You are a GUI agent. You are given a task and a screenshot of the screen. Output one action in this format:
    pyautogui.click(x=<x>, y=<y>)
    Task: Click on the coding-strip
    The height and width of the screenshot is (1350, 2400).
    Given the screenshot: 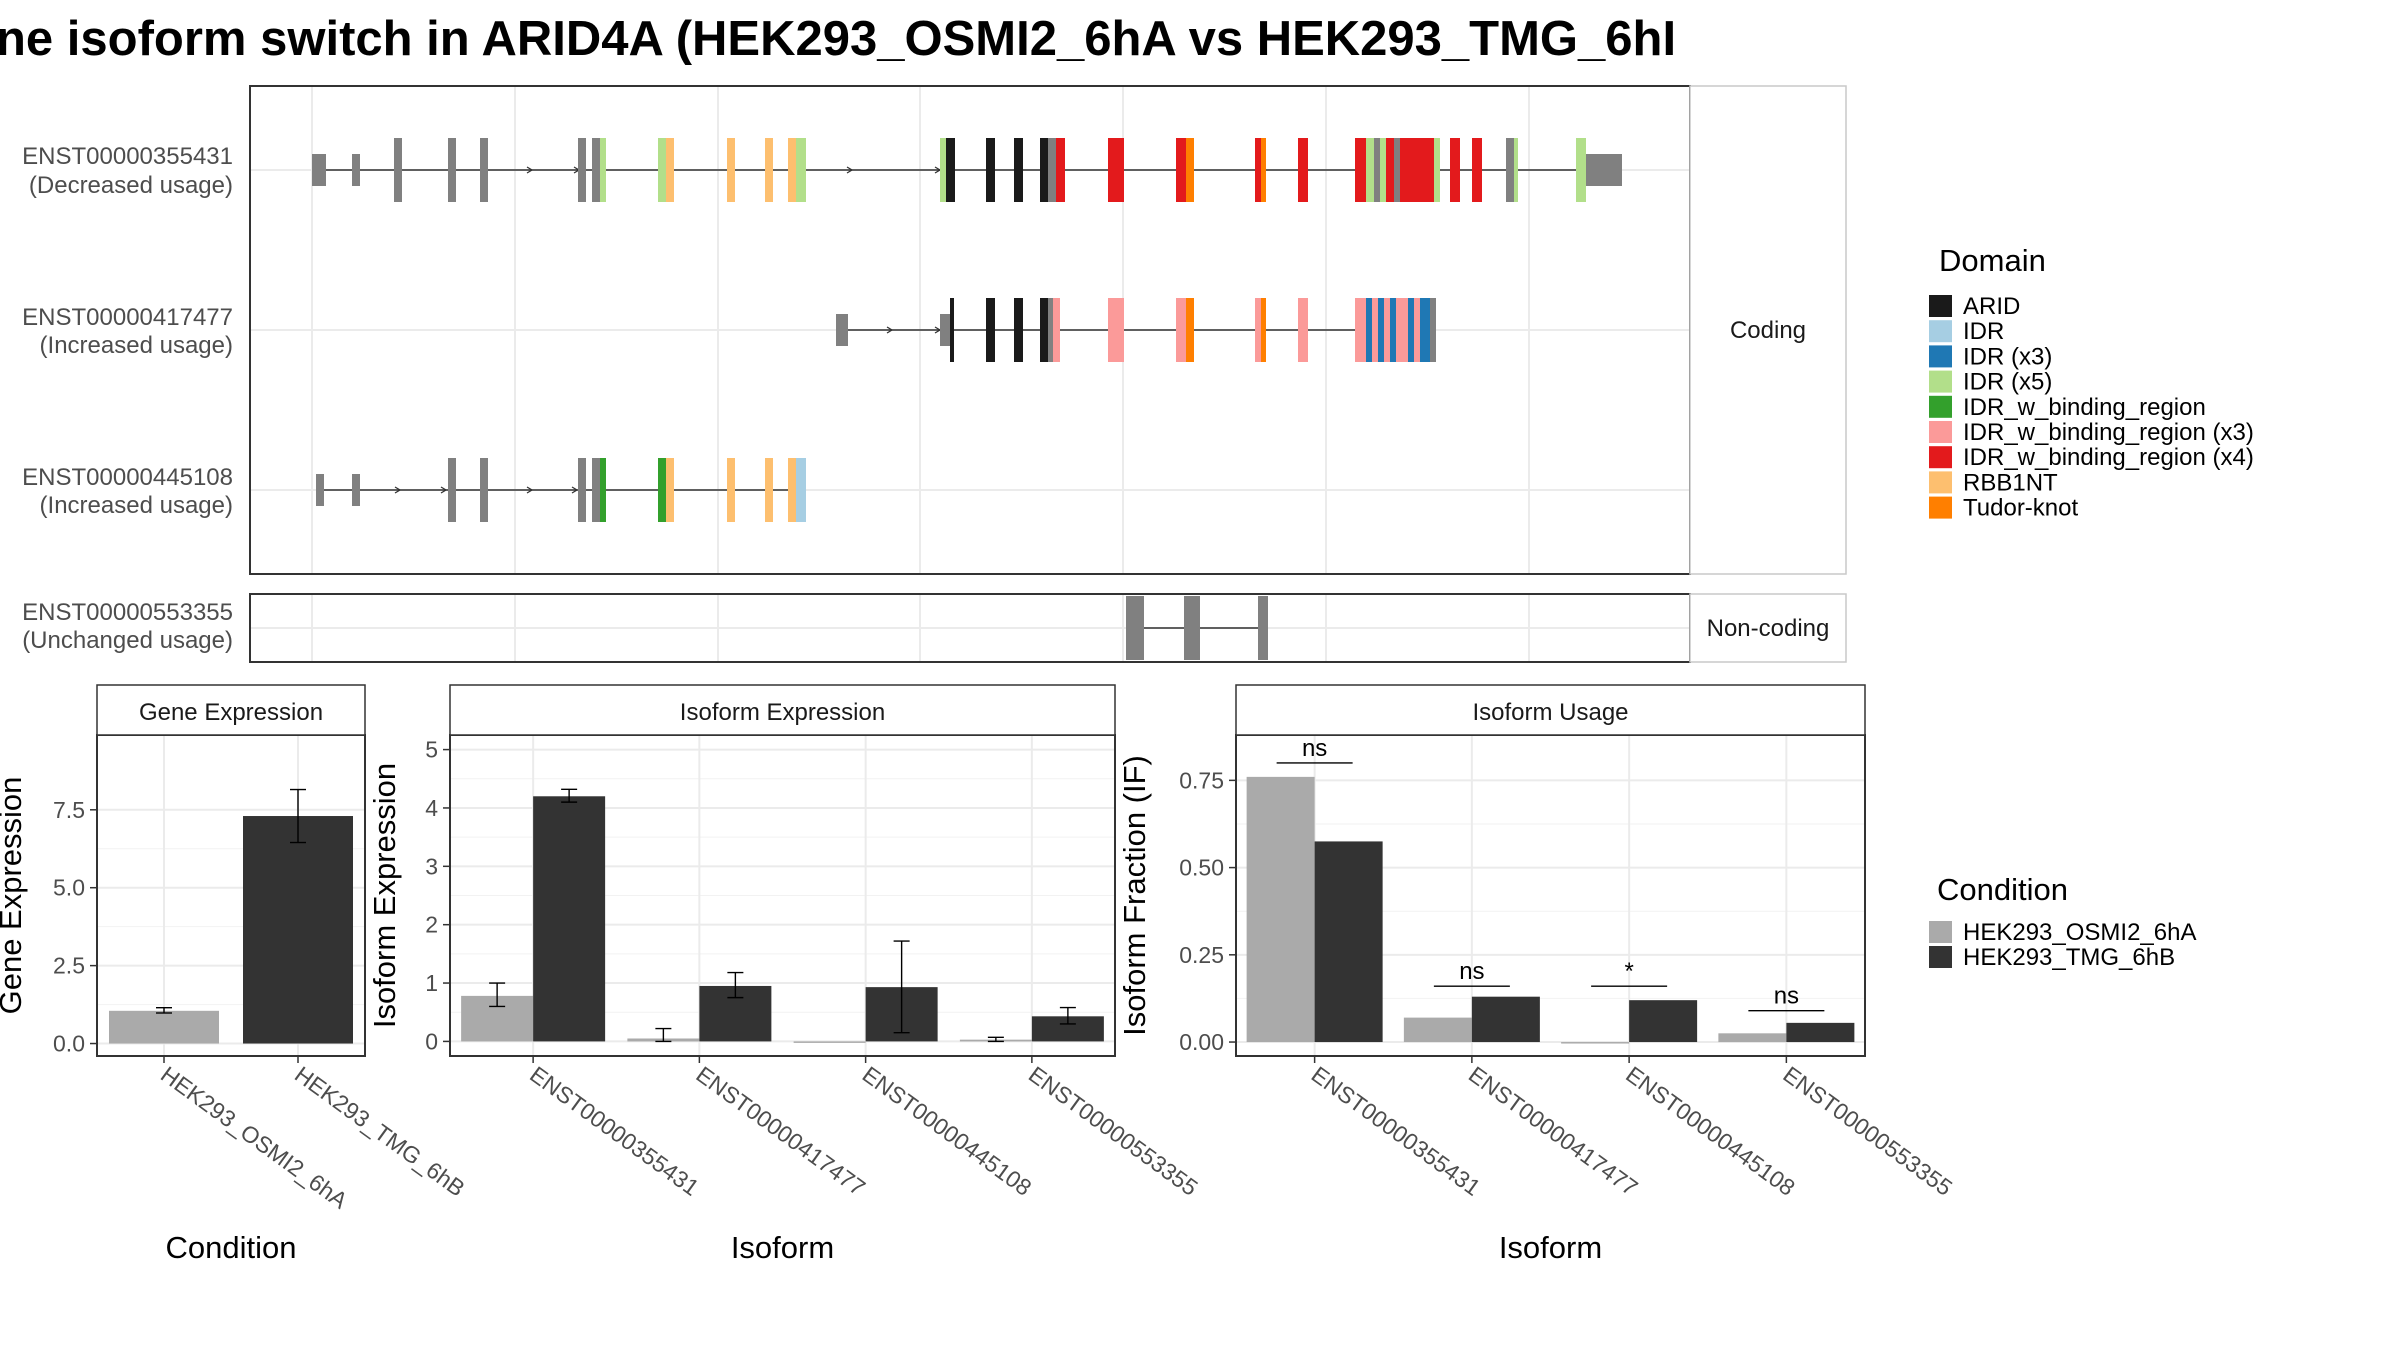 What is the action you would take?
    pyautogui.click(x=1768, y=330)
    